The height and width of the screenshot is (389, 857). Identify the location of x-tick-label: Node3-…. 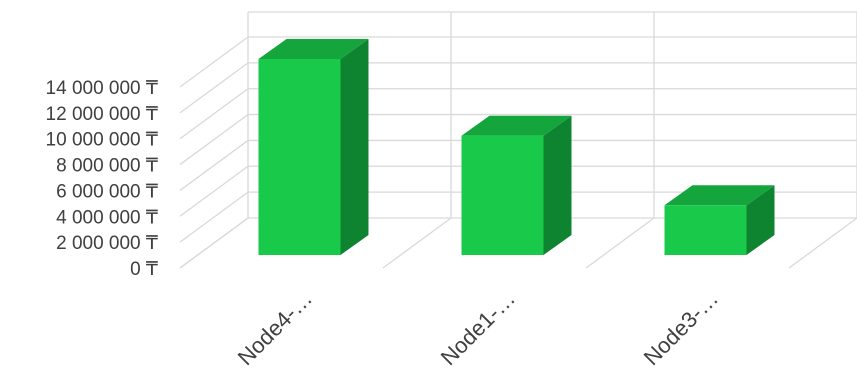
(681, 328).